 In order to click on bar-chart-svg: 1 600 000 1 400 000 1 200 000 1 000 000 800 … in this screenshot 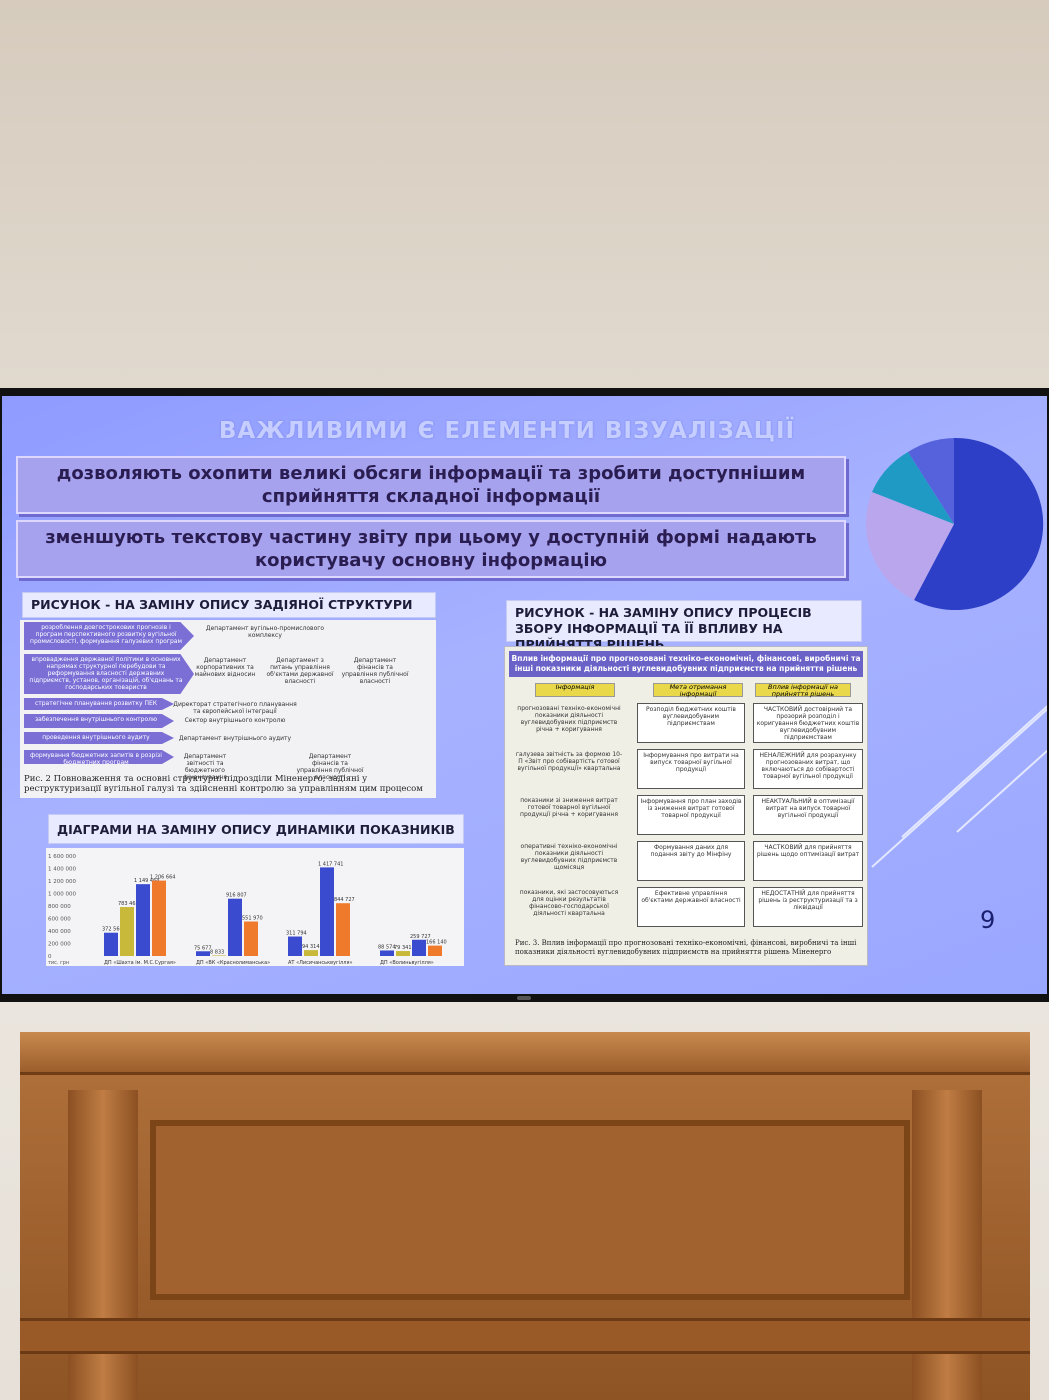, I will do `click(247, 910)`.